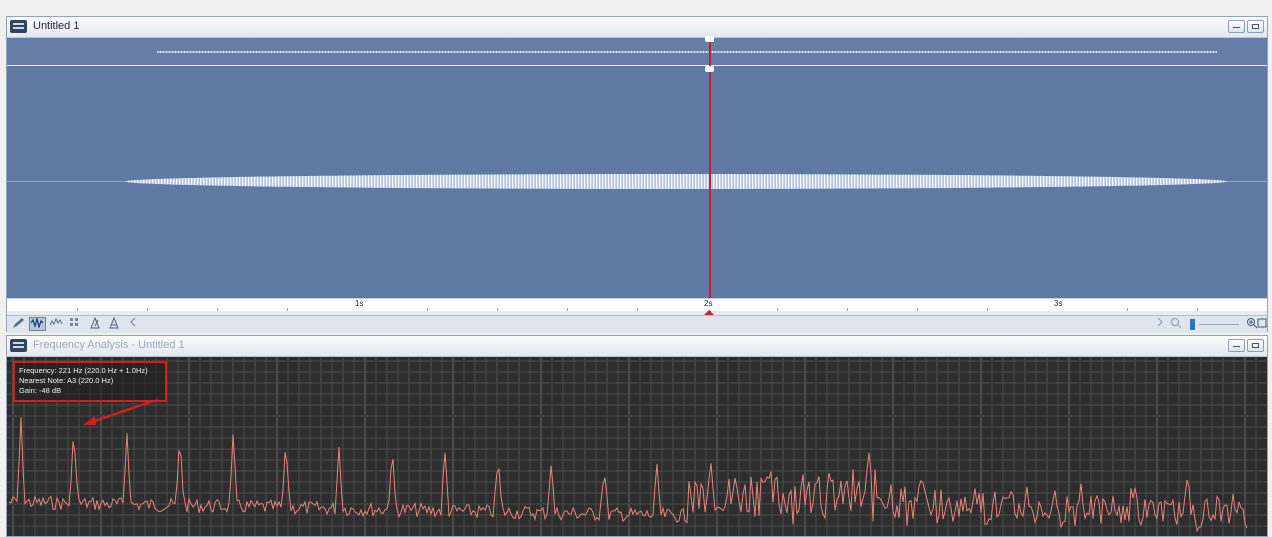 The width and height of the screenshot is (1272, 537). What do you see at coordinates (66, 380) in the screenshot?
I see `nearest-note-readout: Nearest Note: A3 (220.0 Hz)` at bounding box center [66, 380].